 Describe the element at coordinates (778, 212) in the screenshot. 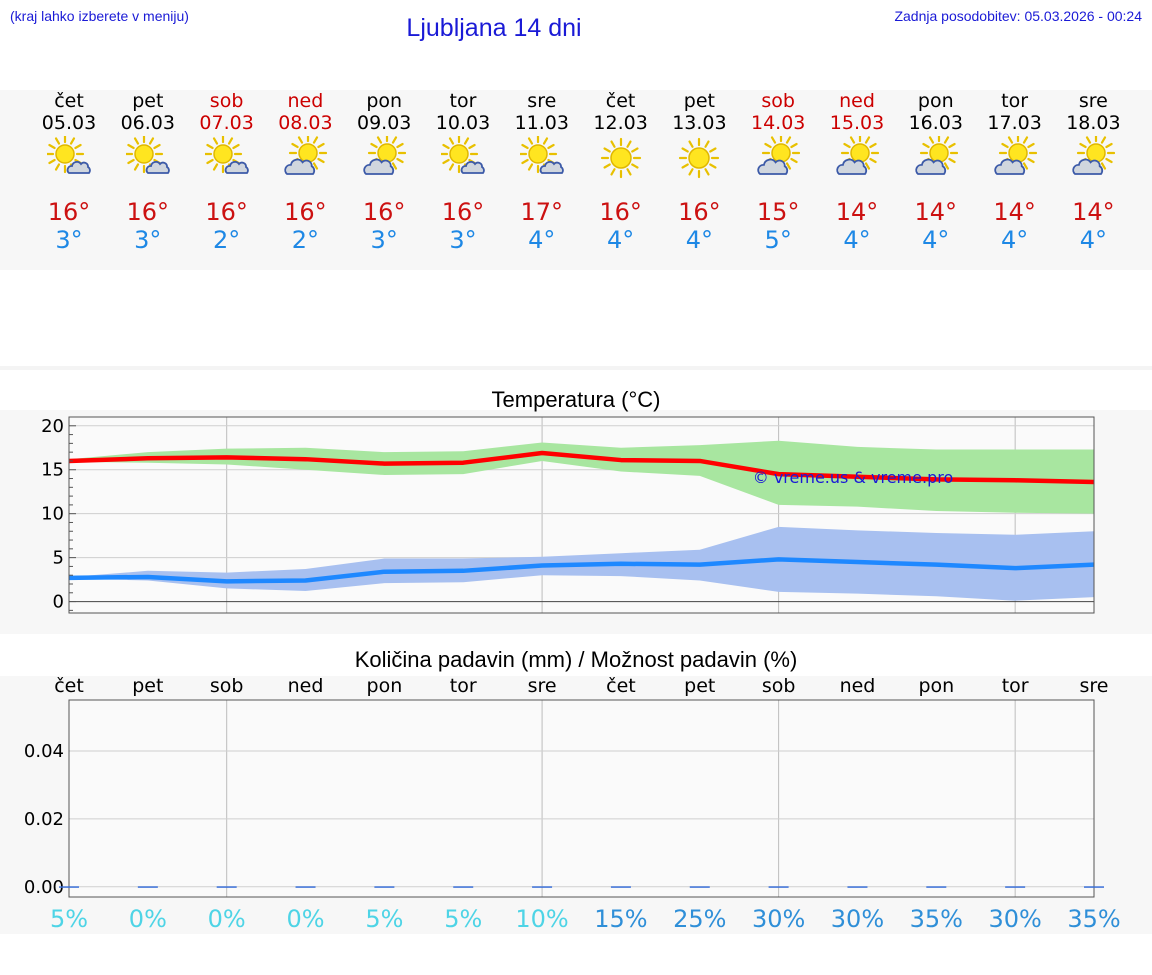

I see `max-temperature: 15°` at that location.